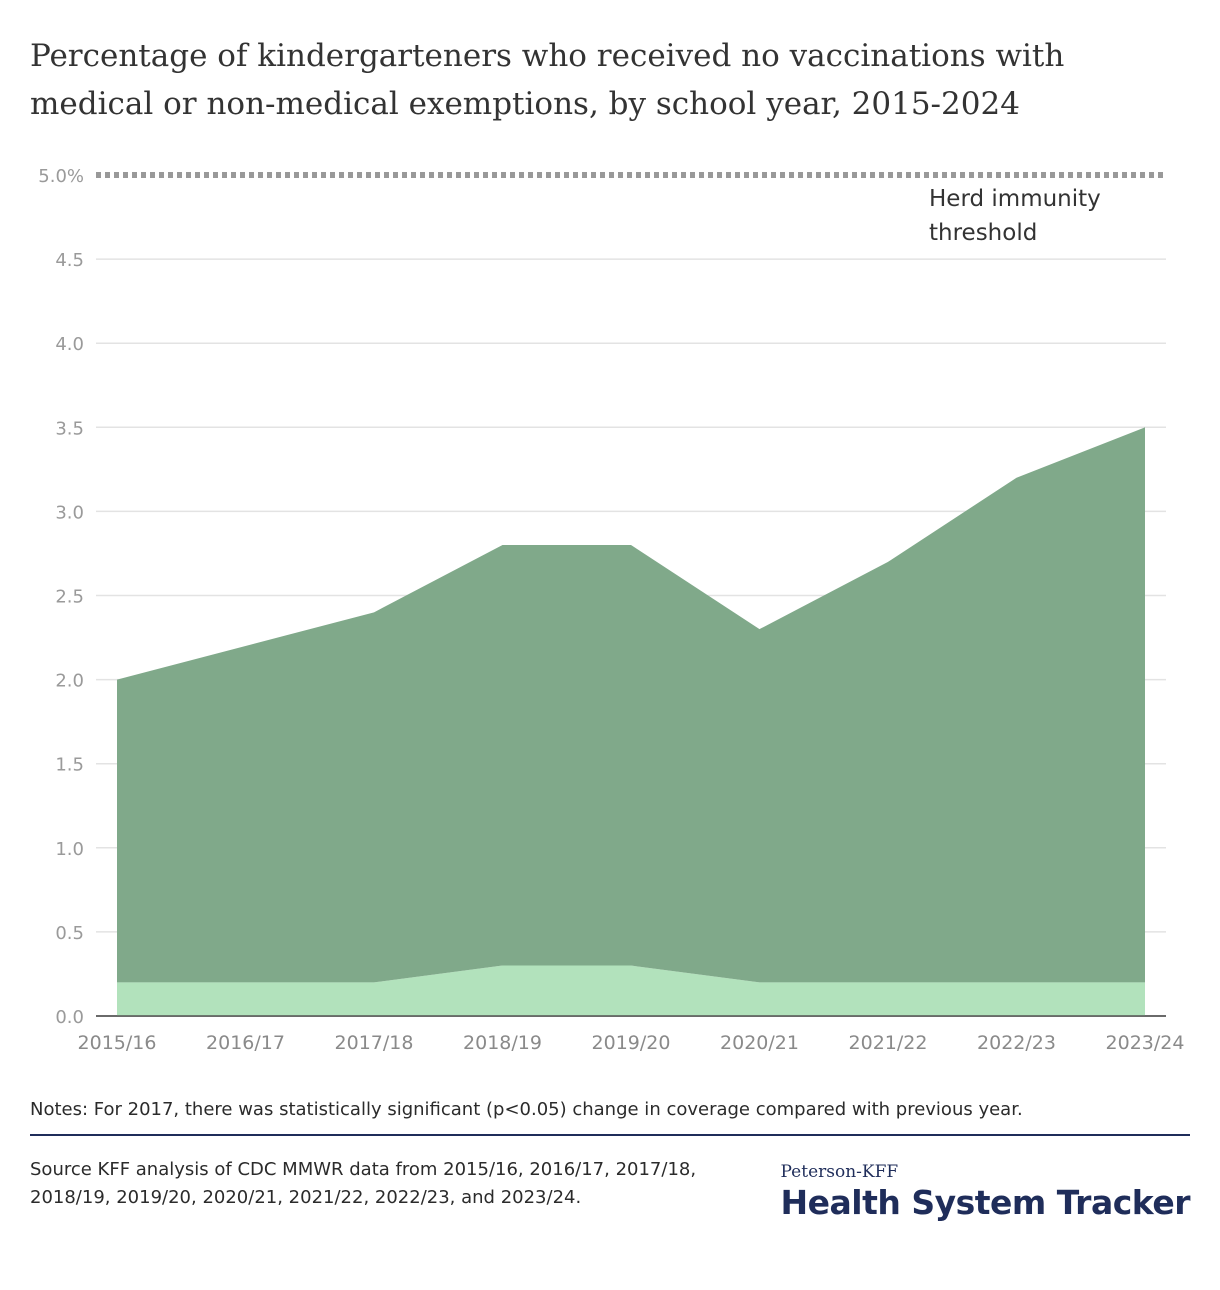 The width and height of the screenshot is (1220, 1290). What do you see at coordinates (69, 260) in the screenshot?
I see `y-tick-label: 4.5` at bounding box center [69, 260].